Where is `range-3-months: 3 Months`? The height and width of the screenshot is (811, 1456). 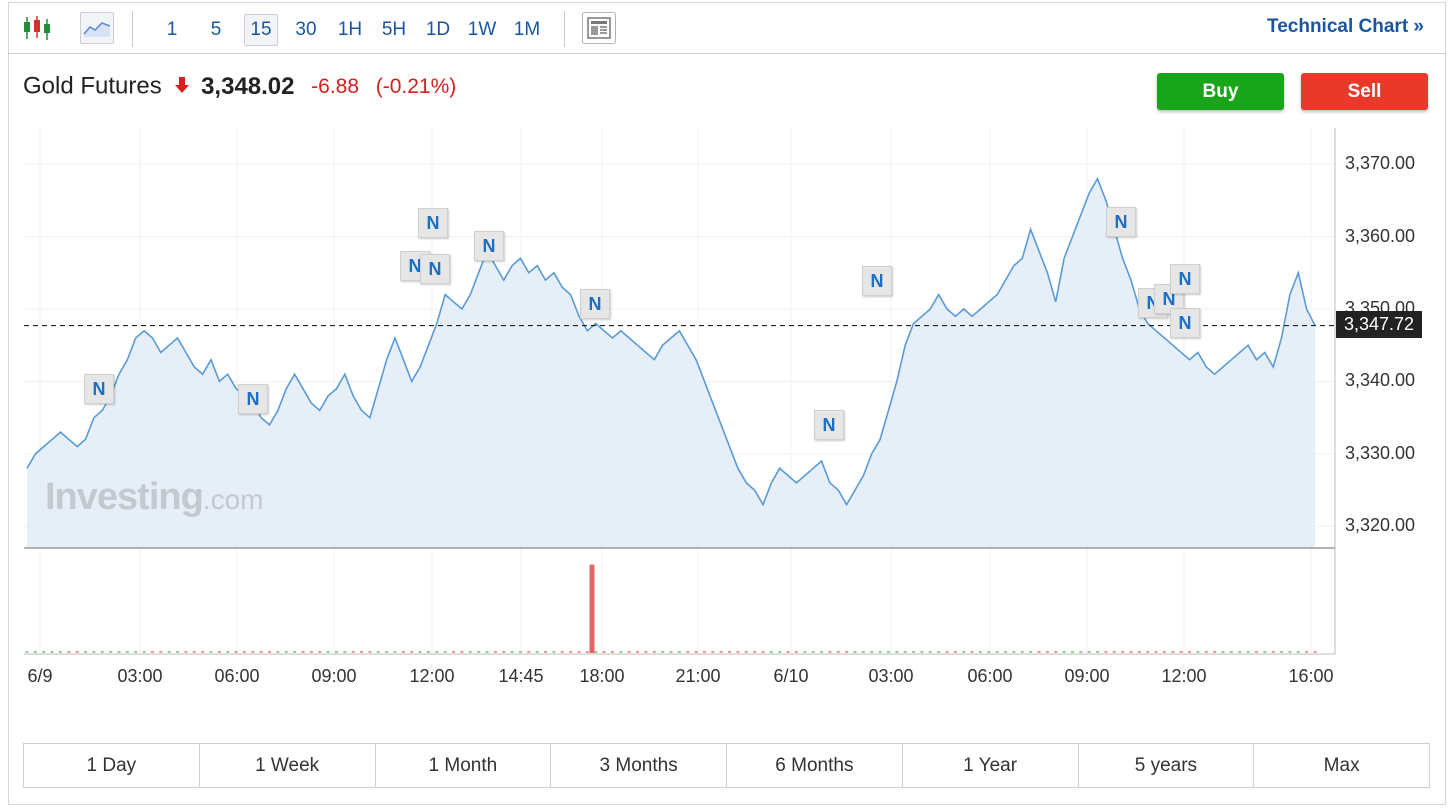 range-3-months: 3 Months is located at coordinates (639, 765).